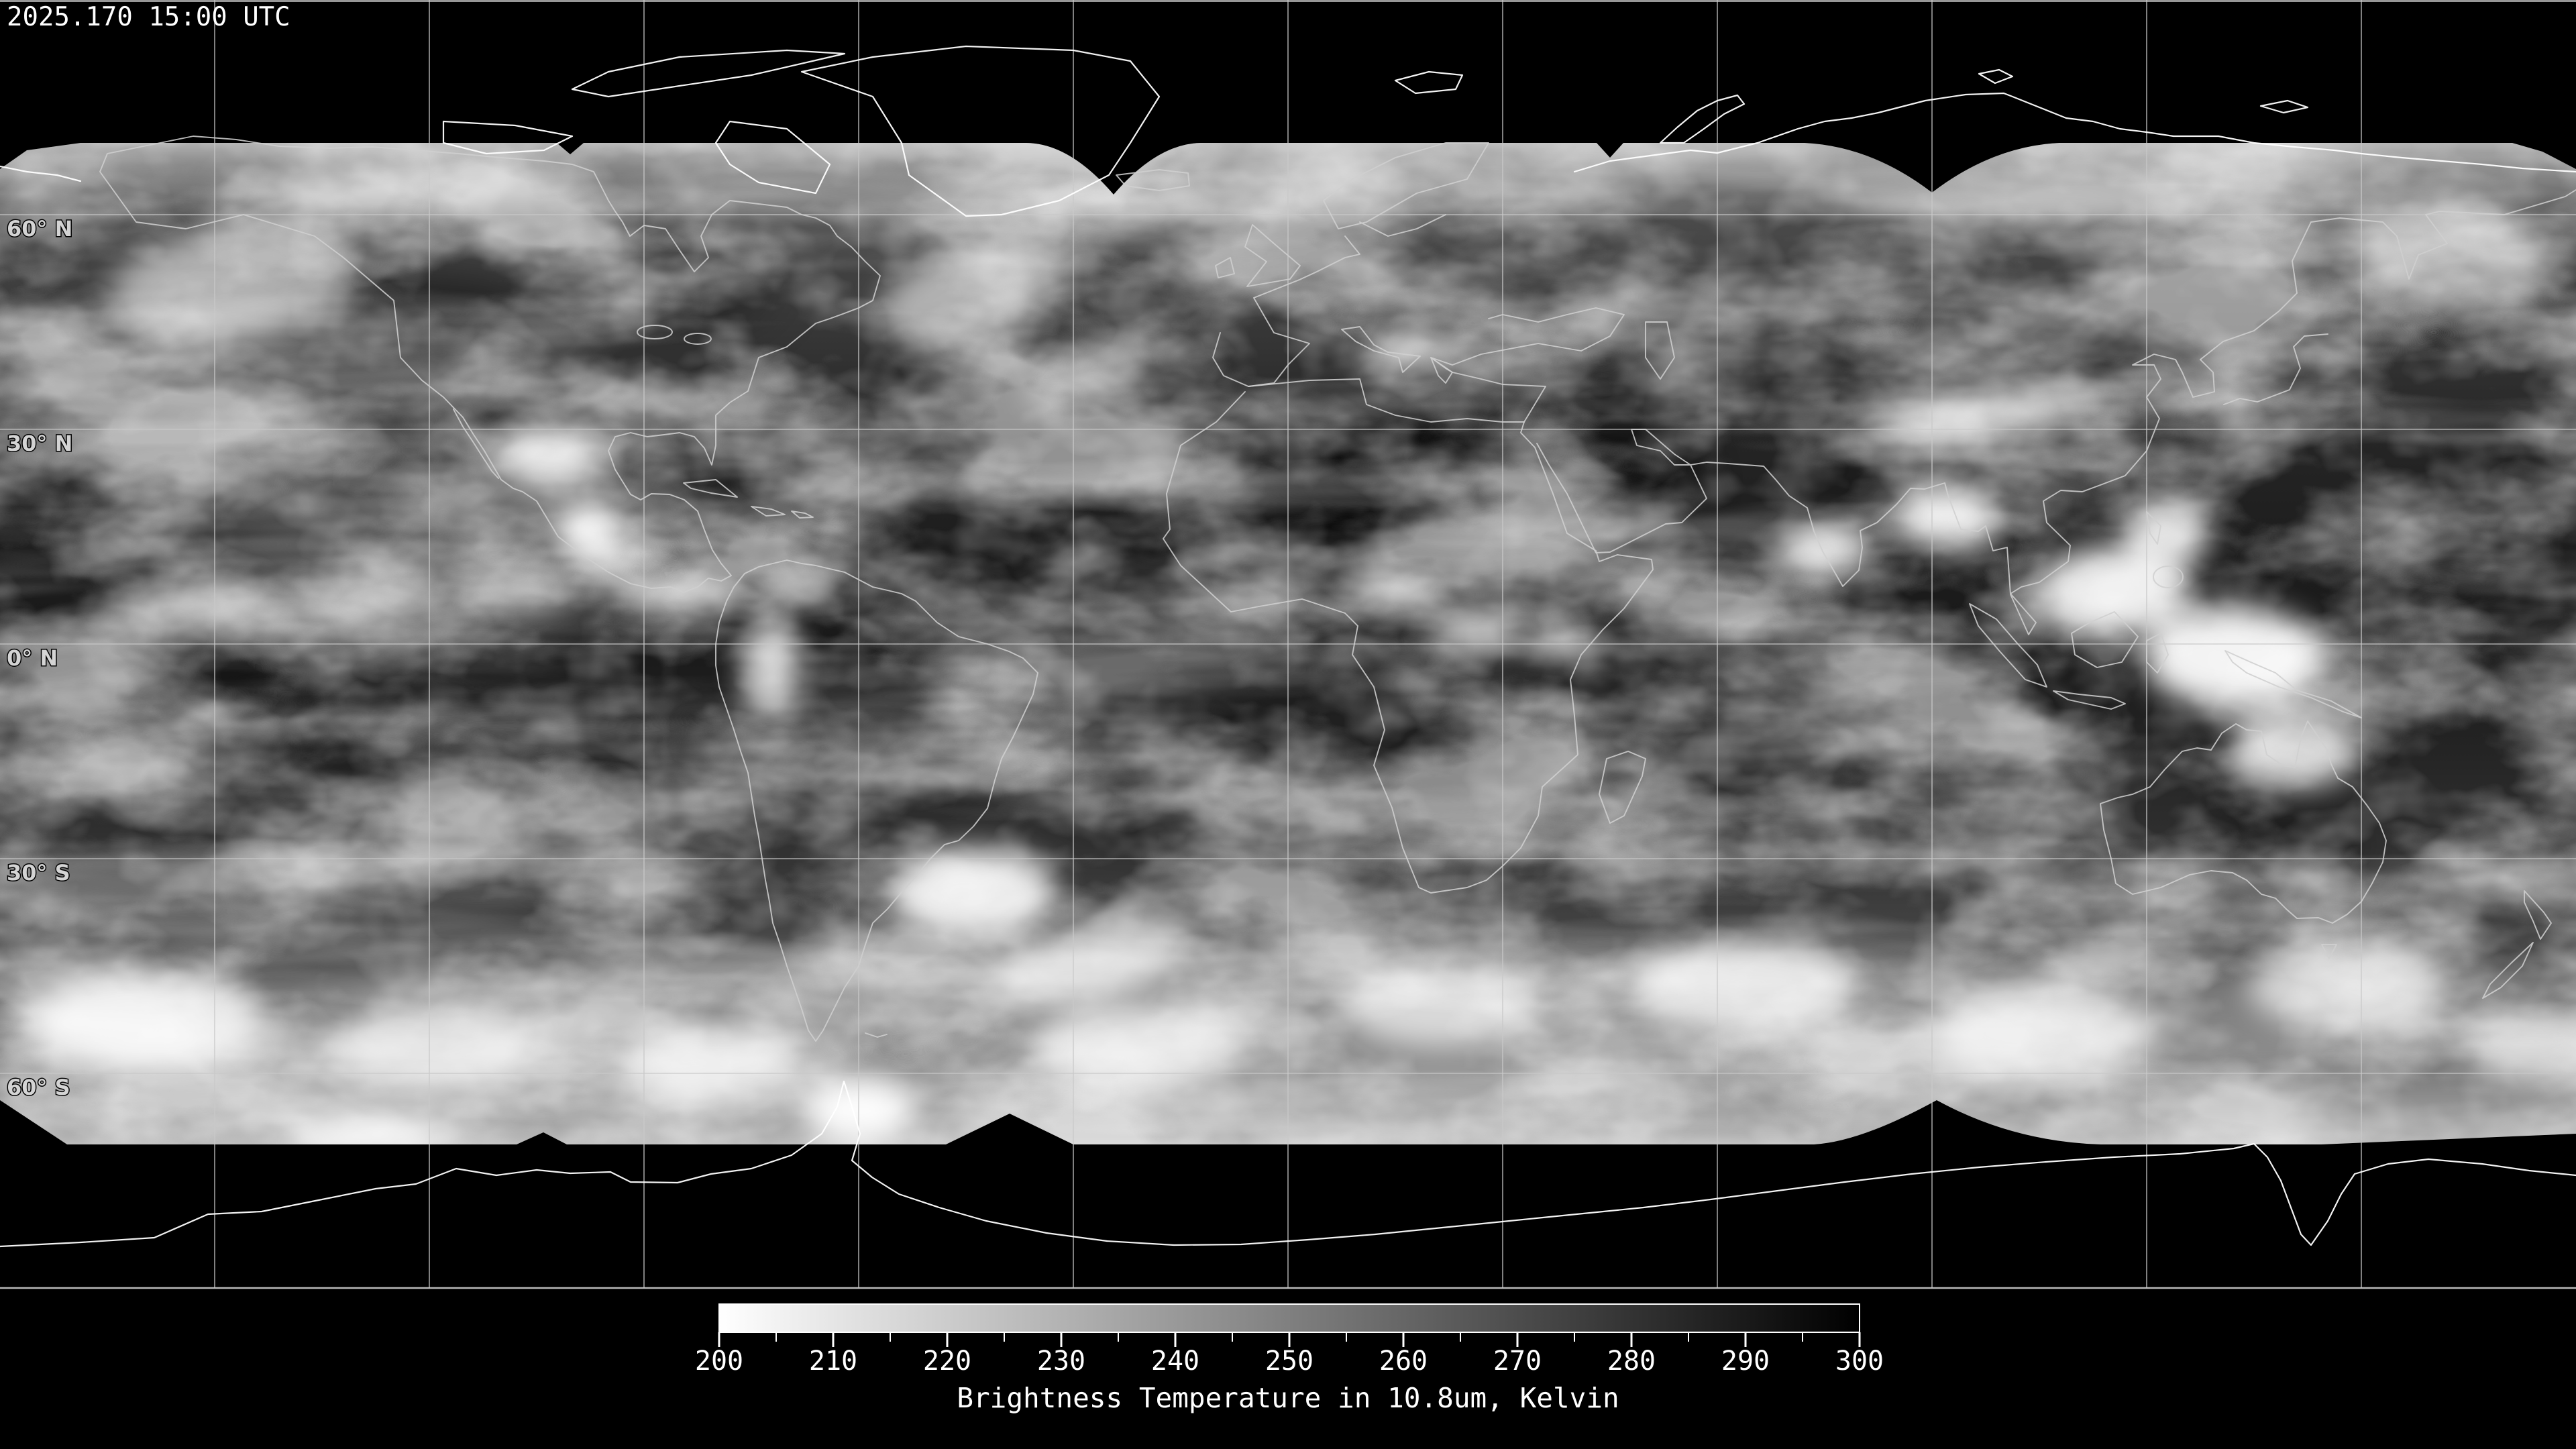 The width and height of the screenshot is (2576, 1449). I want to click on coast-europe, so click(1286, 311).